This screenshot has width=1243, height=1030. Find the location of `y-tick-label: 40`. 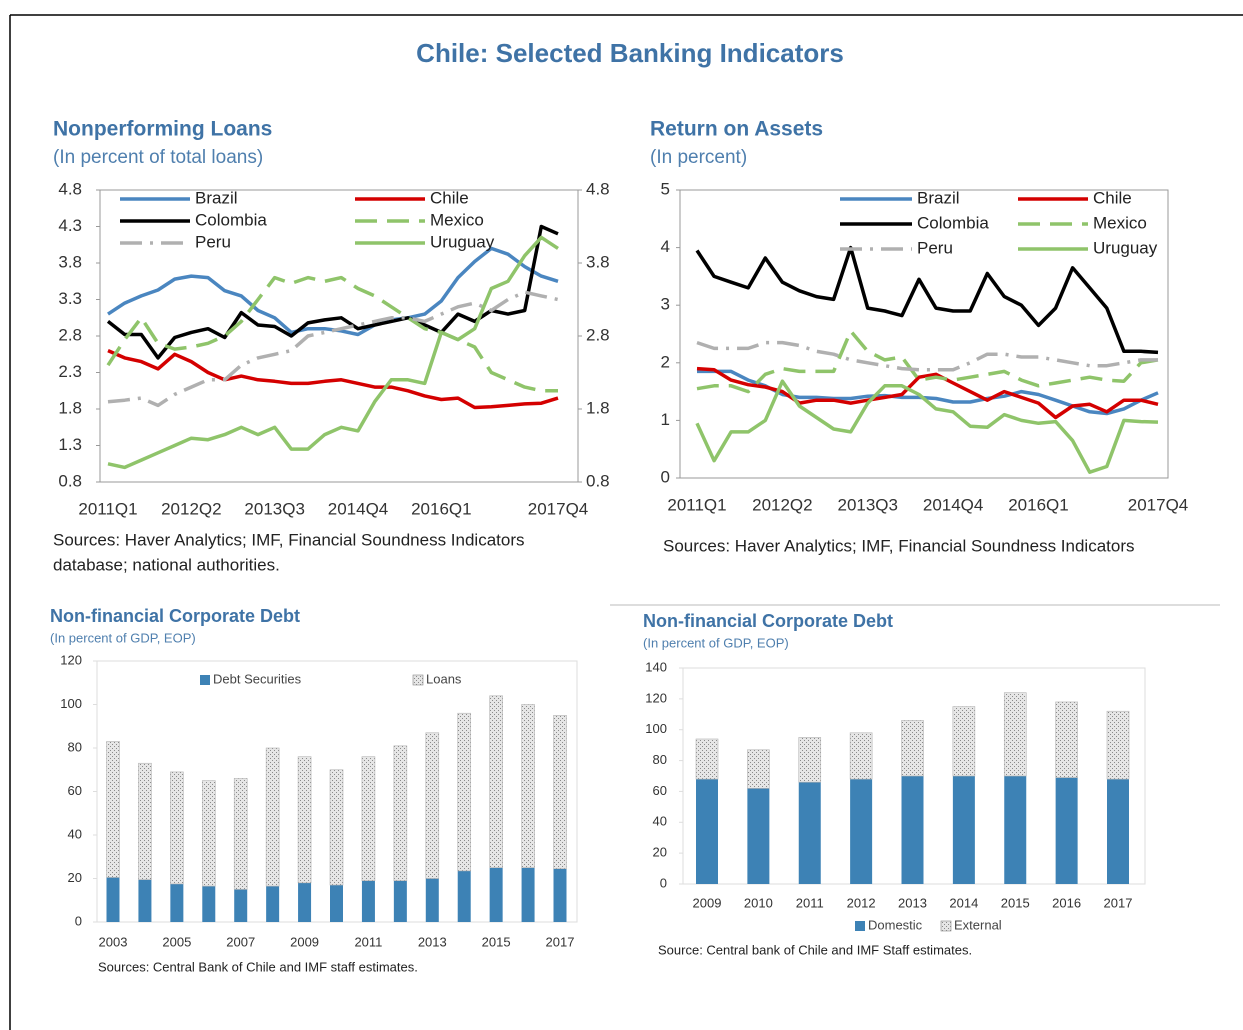

y-tick-label: 40 is located at coordinates (660, 821).